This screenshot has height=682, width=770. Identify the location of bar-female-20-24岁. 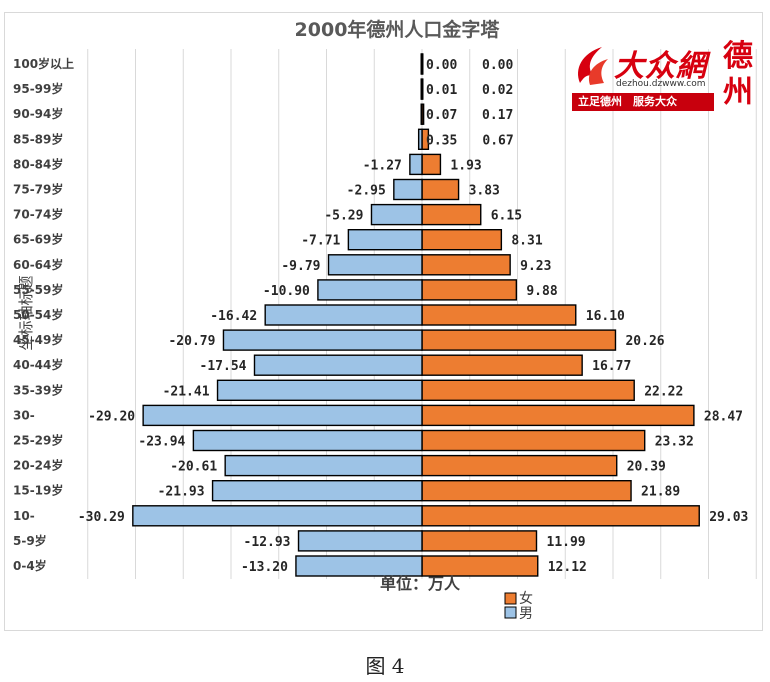
(519, 465).